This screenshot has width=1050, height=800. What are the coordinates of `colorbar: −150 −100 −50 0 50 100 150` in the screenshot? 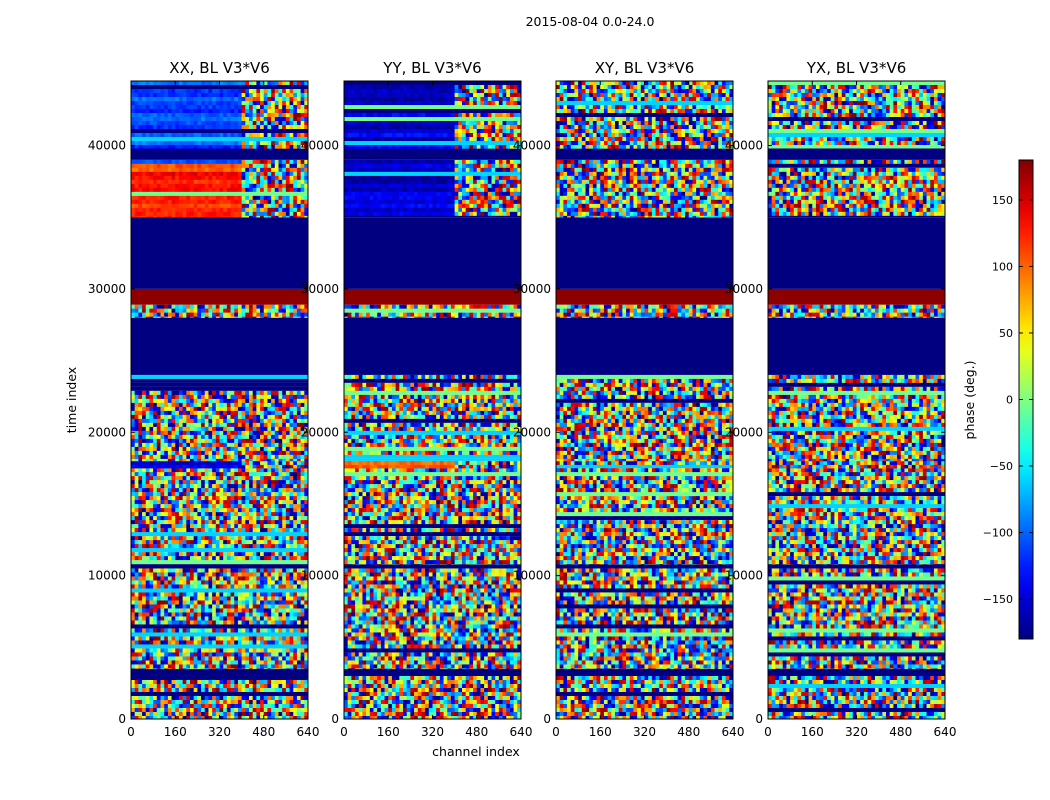 It's located at (1008, 399).